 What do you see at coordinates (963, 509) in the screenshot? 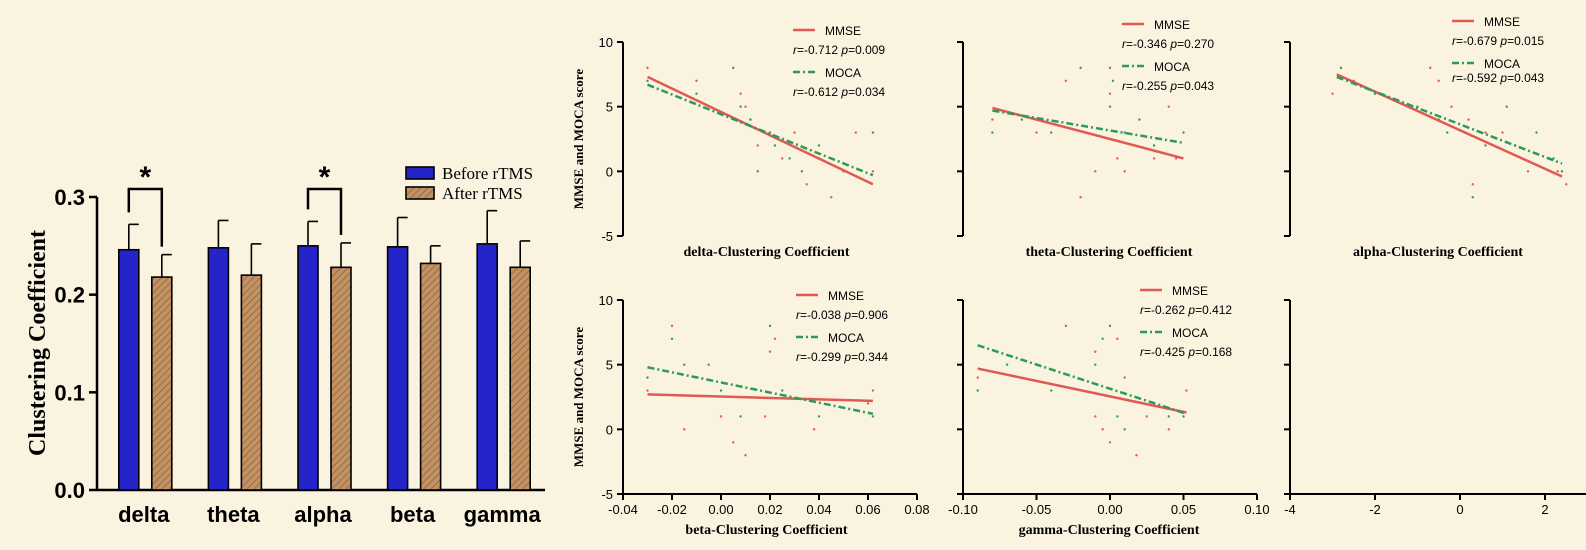
I see `x-tick-label: -0.10` at bounding box center [963, 509].